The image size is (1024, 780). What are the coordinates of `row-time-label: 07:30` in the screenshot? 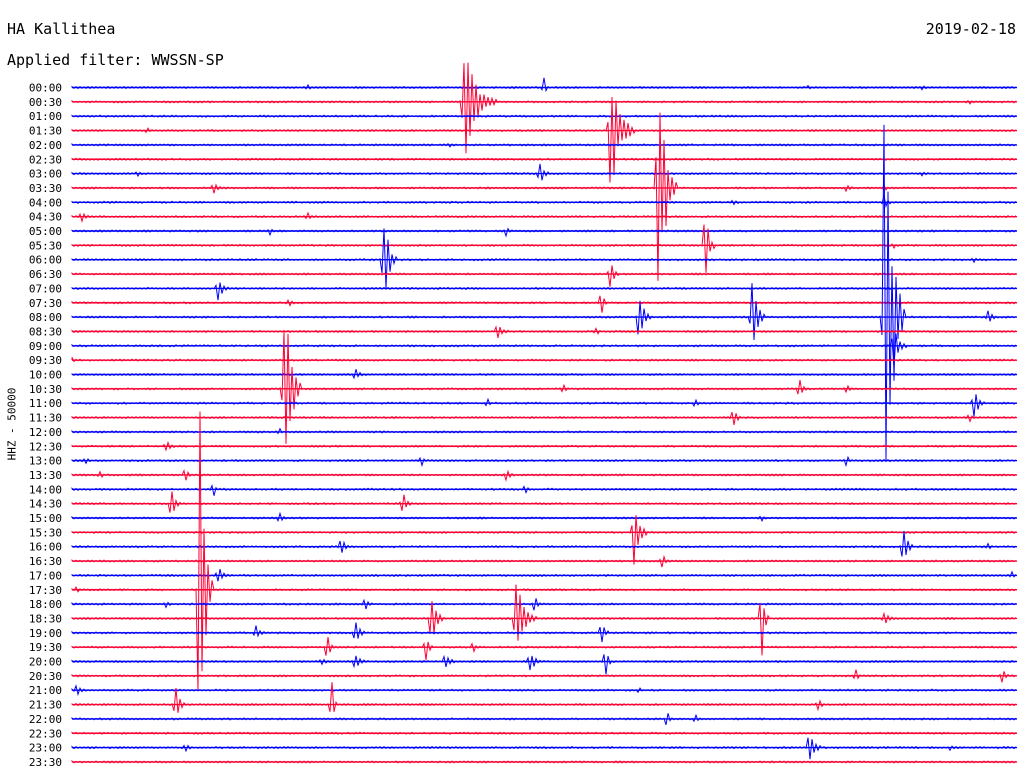 It's located at (45, 303).